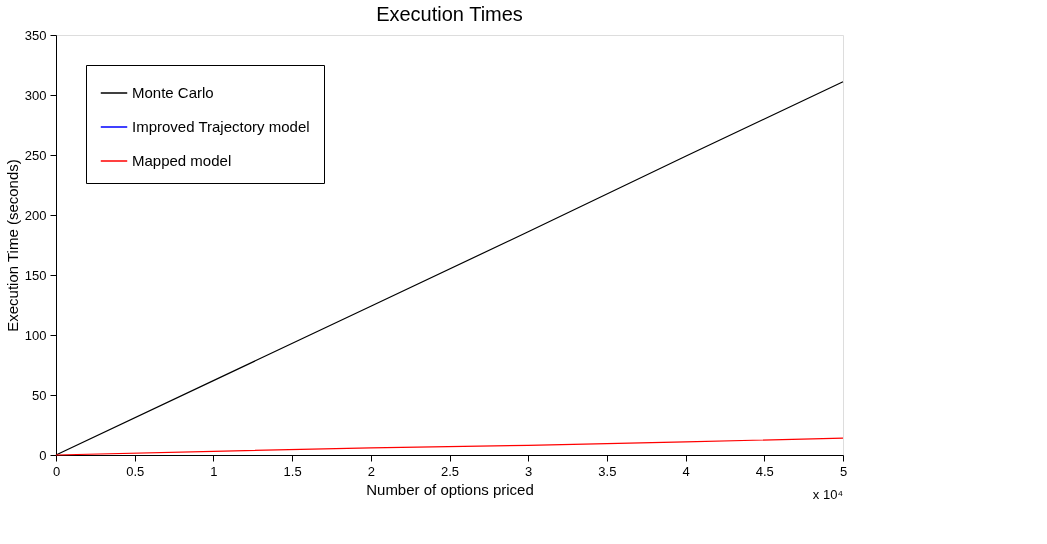  What do you see at coordinates (43, 455) in the screenshot?
I see `y-tick-label: 0` at bounding box center [43, 455].